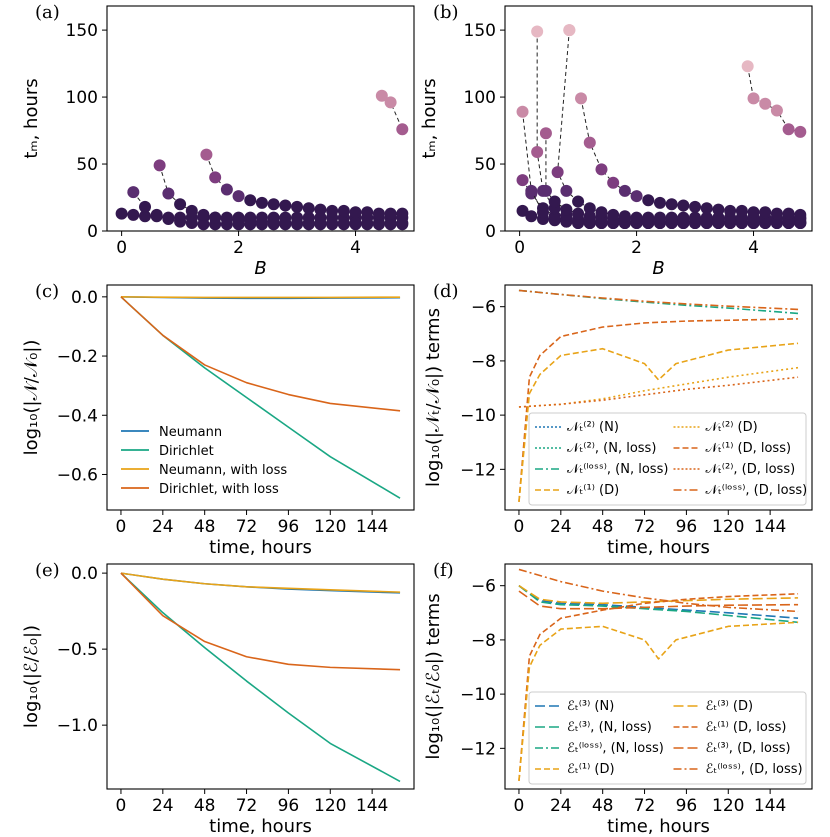 The image size is (830, 837). I want to click on panel-label: (c), so click(47, 291).